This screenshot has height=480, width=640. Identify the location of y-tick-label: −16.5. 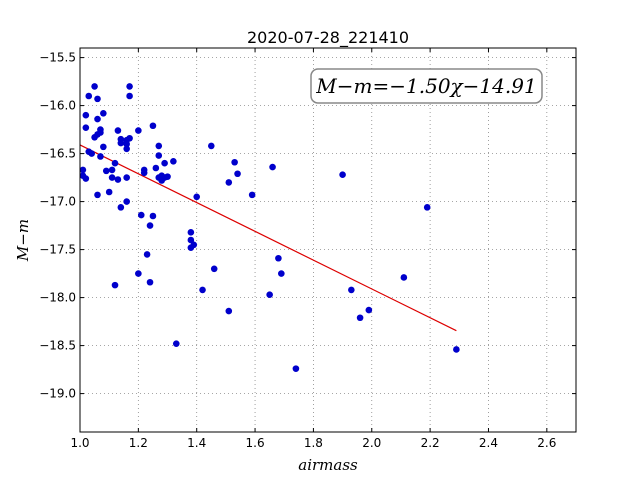
(57, 154).